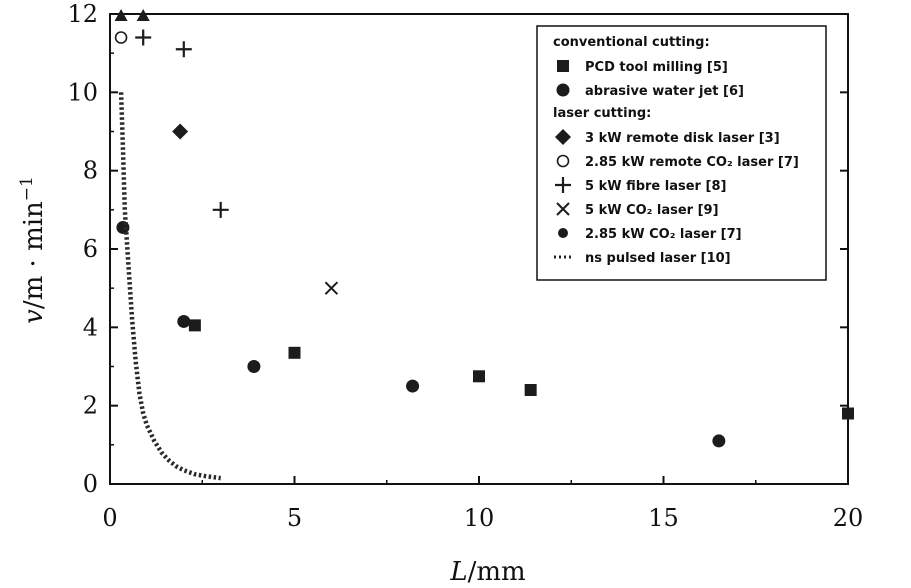 Image resolution: width=911 pixels, height=588 pixels. I want to click on y-tick-label: 12, so click(82, 14).